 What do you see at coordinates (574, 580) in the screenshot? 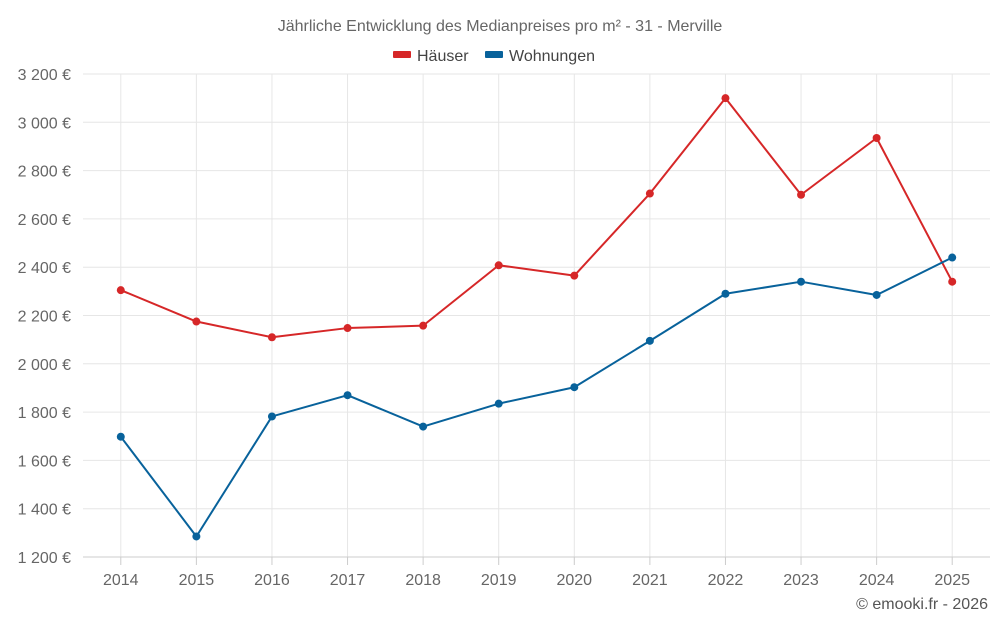
I see `x-tick-label: 2020` at bounding box center [574, 580].